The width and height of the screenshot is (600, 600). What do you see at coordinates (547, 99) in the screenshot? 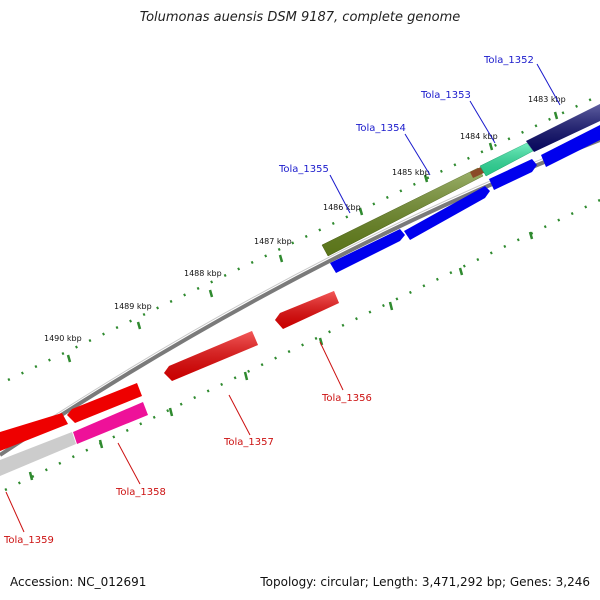
I see `ruler-label-1483: 1483 kbp` at bounding box center [547, 99].